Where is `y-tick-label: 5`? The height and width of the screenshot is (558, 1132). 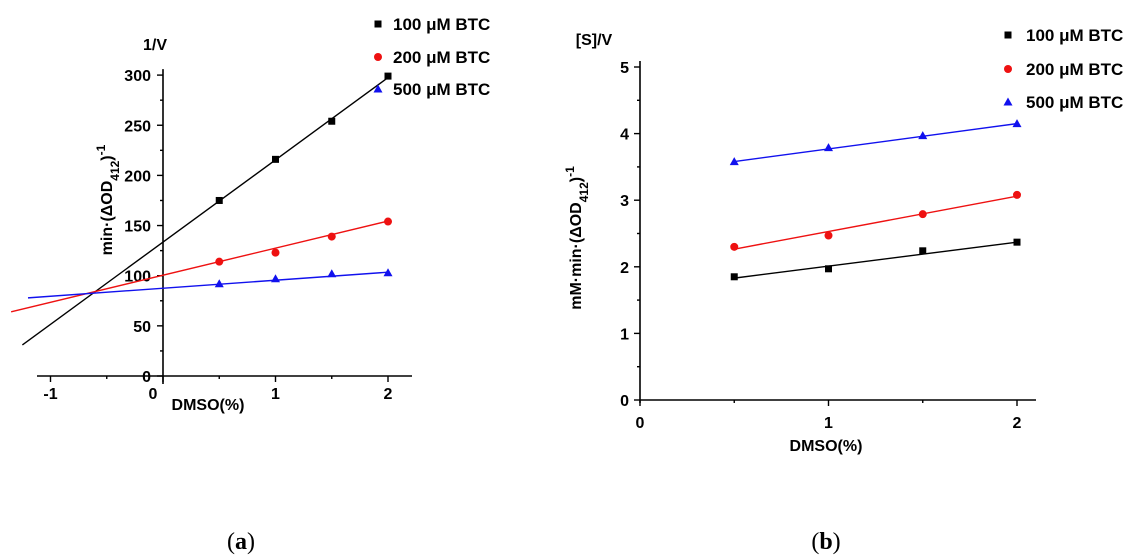 y-tick-label: 5 is located at coordinates (624, 68).